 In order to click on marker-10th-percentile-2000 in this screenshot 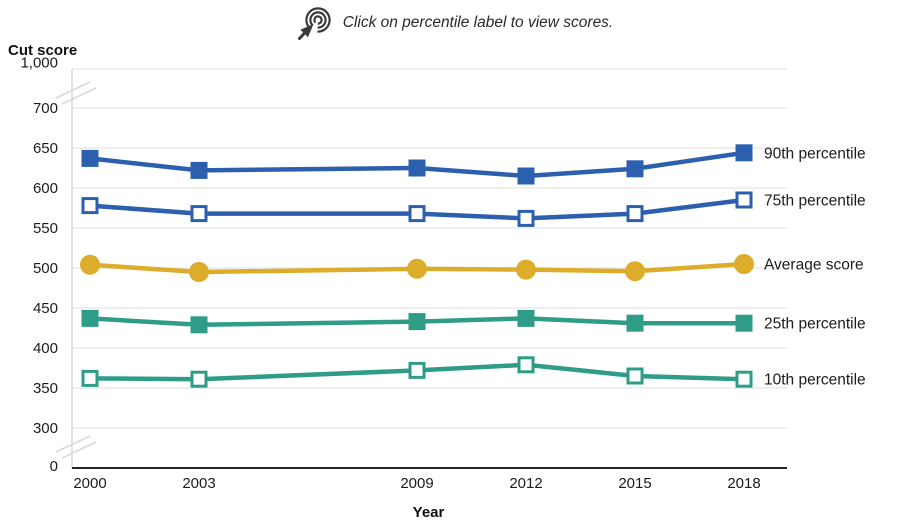, I will do `click(90, 378)`.